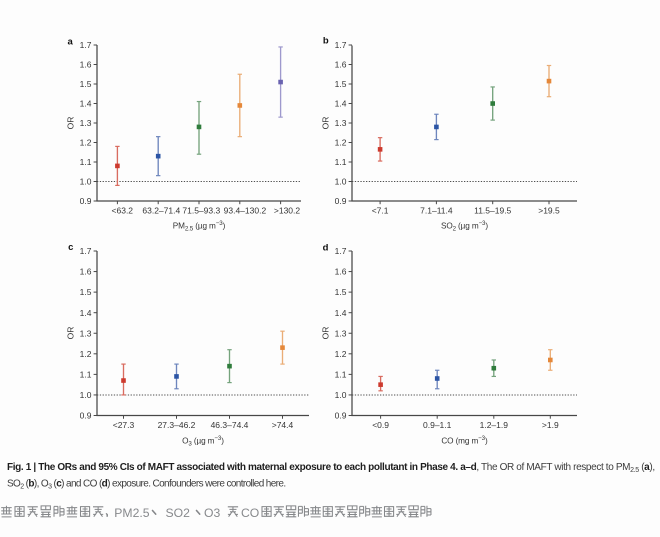 This screenshot has height=537, width=660. Describe the element at coordinates (250, 513) in the screenshot. I see `svg-text: CO` at that location.